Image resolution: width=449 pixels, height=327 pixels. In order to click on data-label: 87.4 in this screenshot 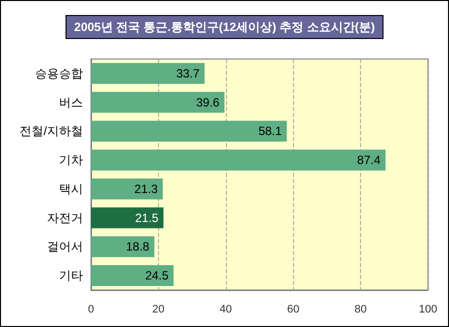, I will do `click(369, 160)`.